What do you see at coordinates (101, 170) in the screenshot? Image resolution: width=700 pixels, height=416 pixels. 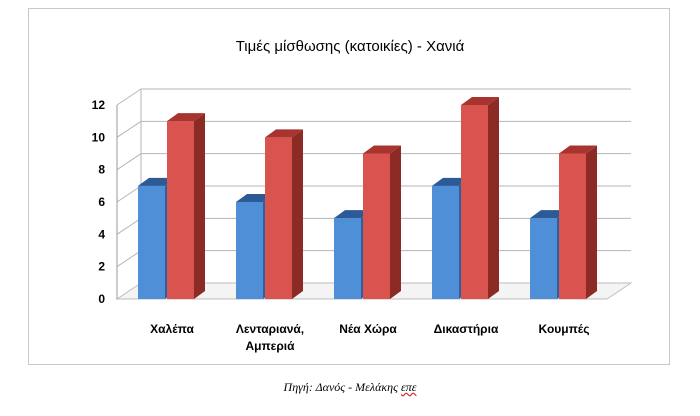 I see `y-tick-label: 8` at bounding box center [101, 170].